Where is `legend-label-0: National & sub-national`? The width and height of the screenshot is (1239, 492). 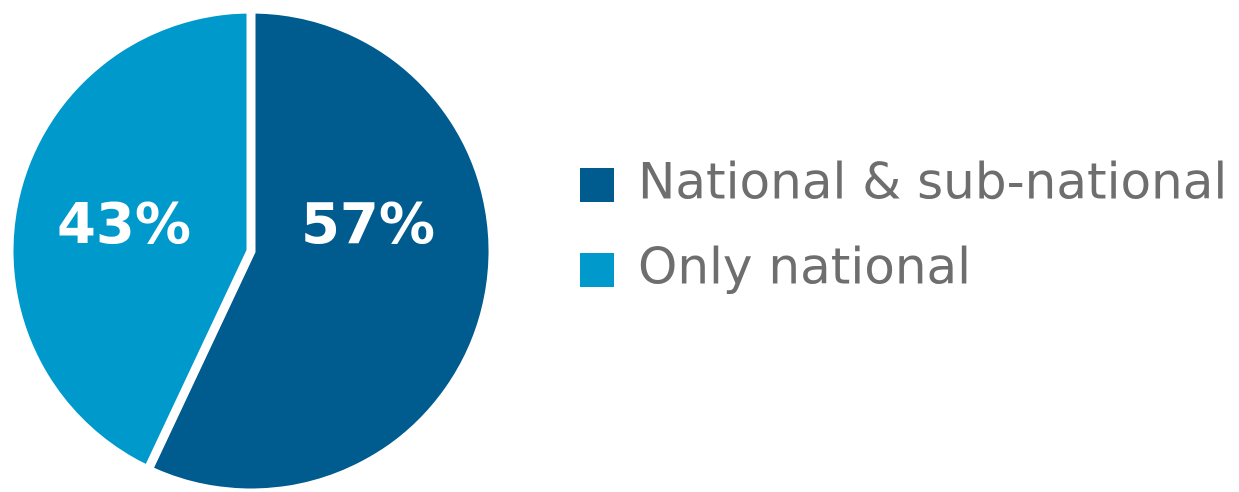 legend-label-0: National & sub-national is located at coordinates (932, 182).